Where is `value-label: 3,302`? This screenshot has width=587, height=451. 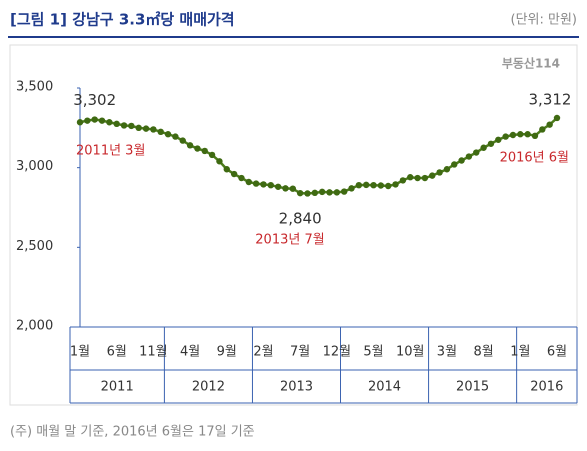
value-label: 3,302 is located at coordinates (94, 100).